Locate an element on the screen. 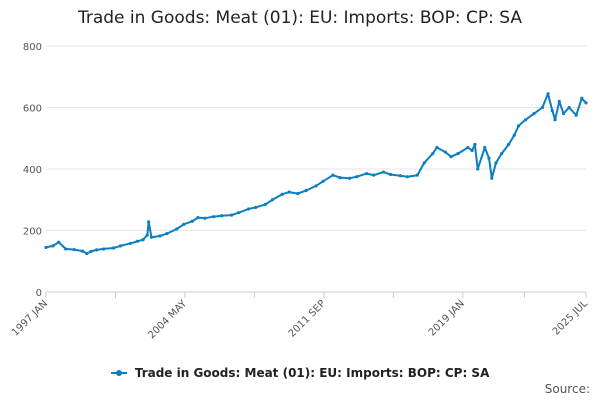  x-tick-label: 2004 MAY is located at coordinates (167, 319).